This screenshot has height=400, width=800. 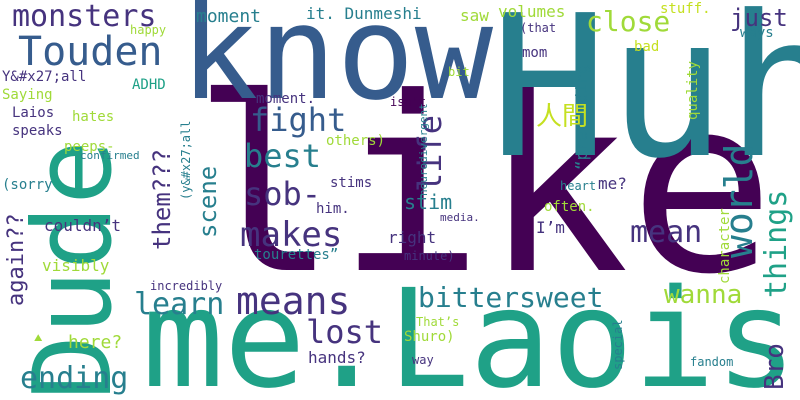 What do you see at coordinates (459, 72) in the screenshot?
I see `word-bit: bit` at bounding box center [459, 72].